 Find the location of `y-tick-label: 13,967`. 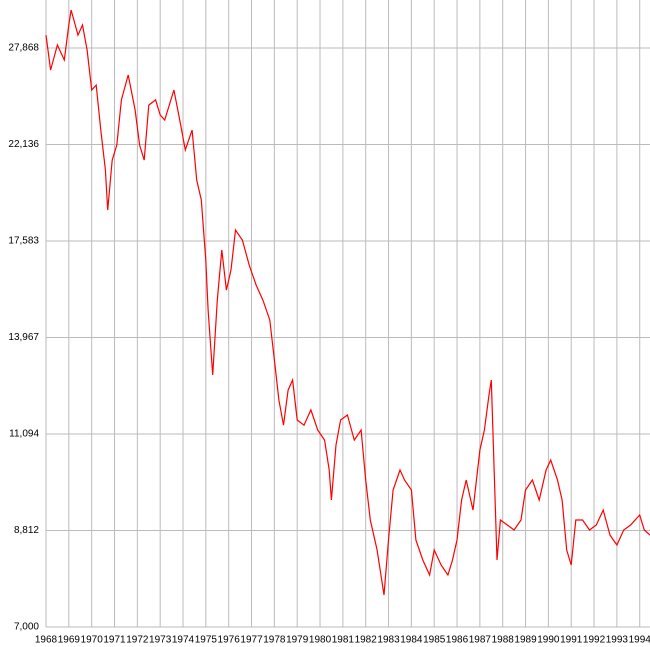

y-tick-label: 13,967 is located at coordinates (23, 337).